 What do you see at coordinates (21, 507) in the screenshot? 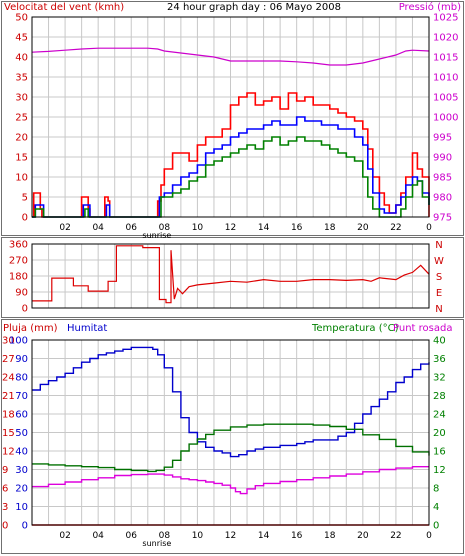
I see `humidity-y-tick-label: 10` at bounding box center [21, 507].